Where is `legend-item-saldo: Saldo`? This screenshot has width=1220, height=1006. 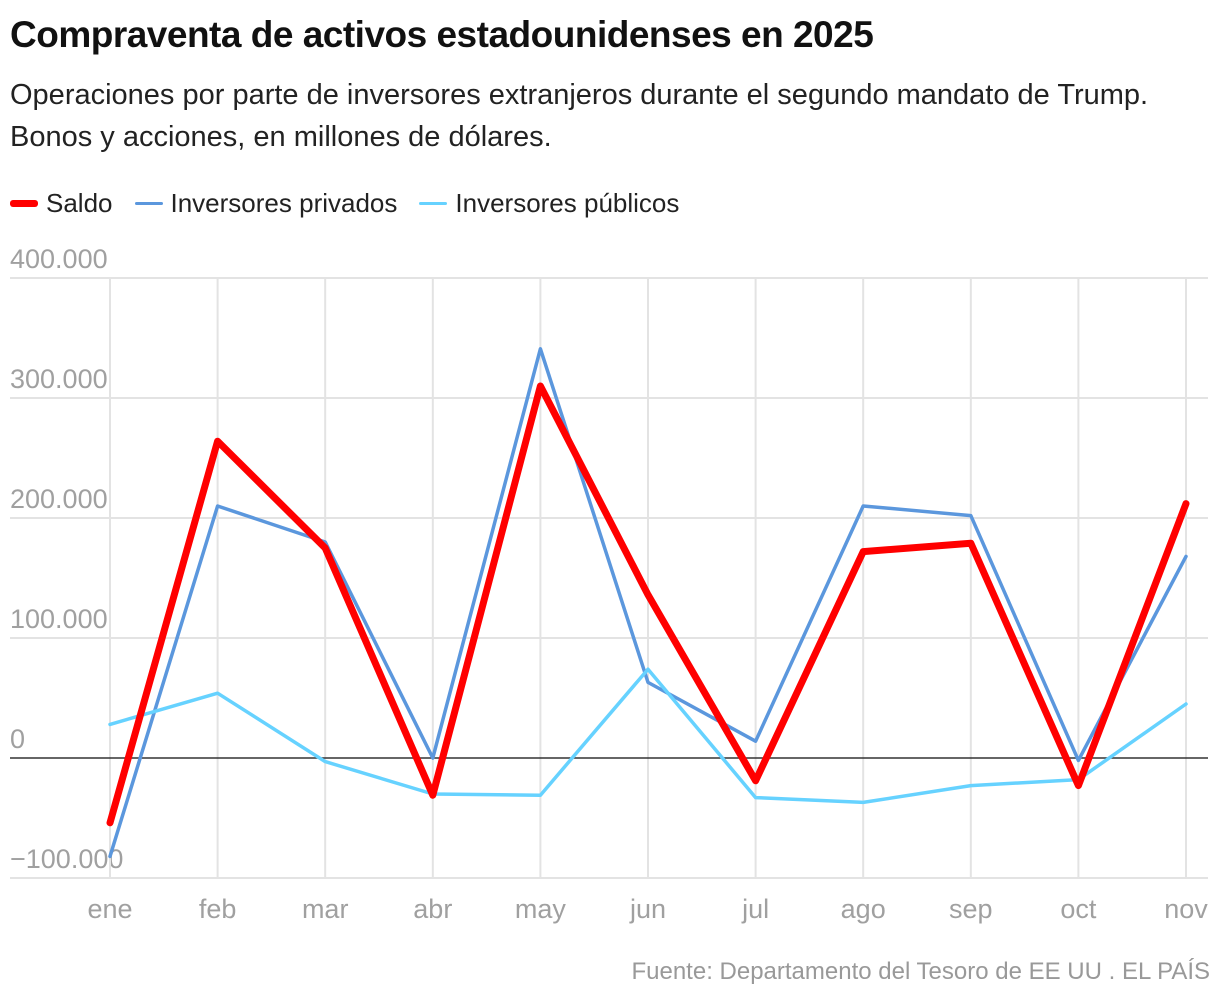
legend-item-saldo: Saldo is located at coordinates (61, 203).